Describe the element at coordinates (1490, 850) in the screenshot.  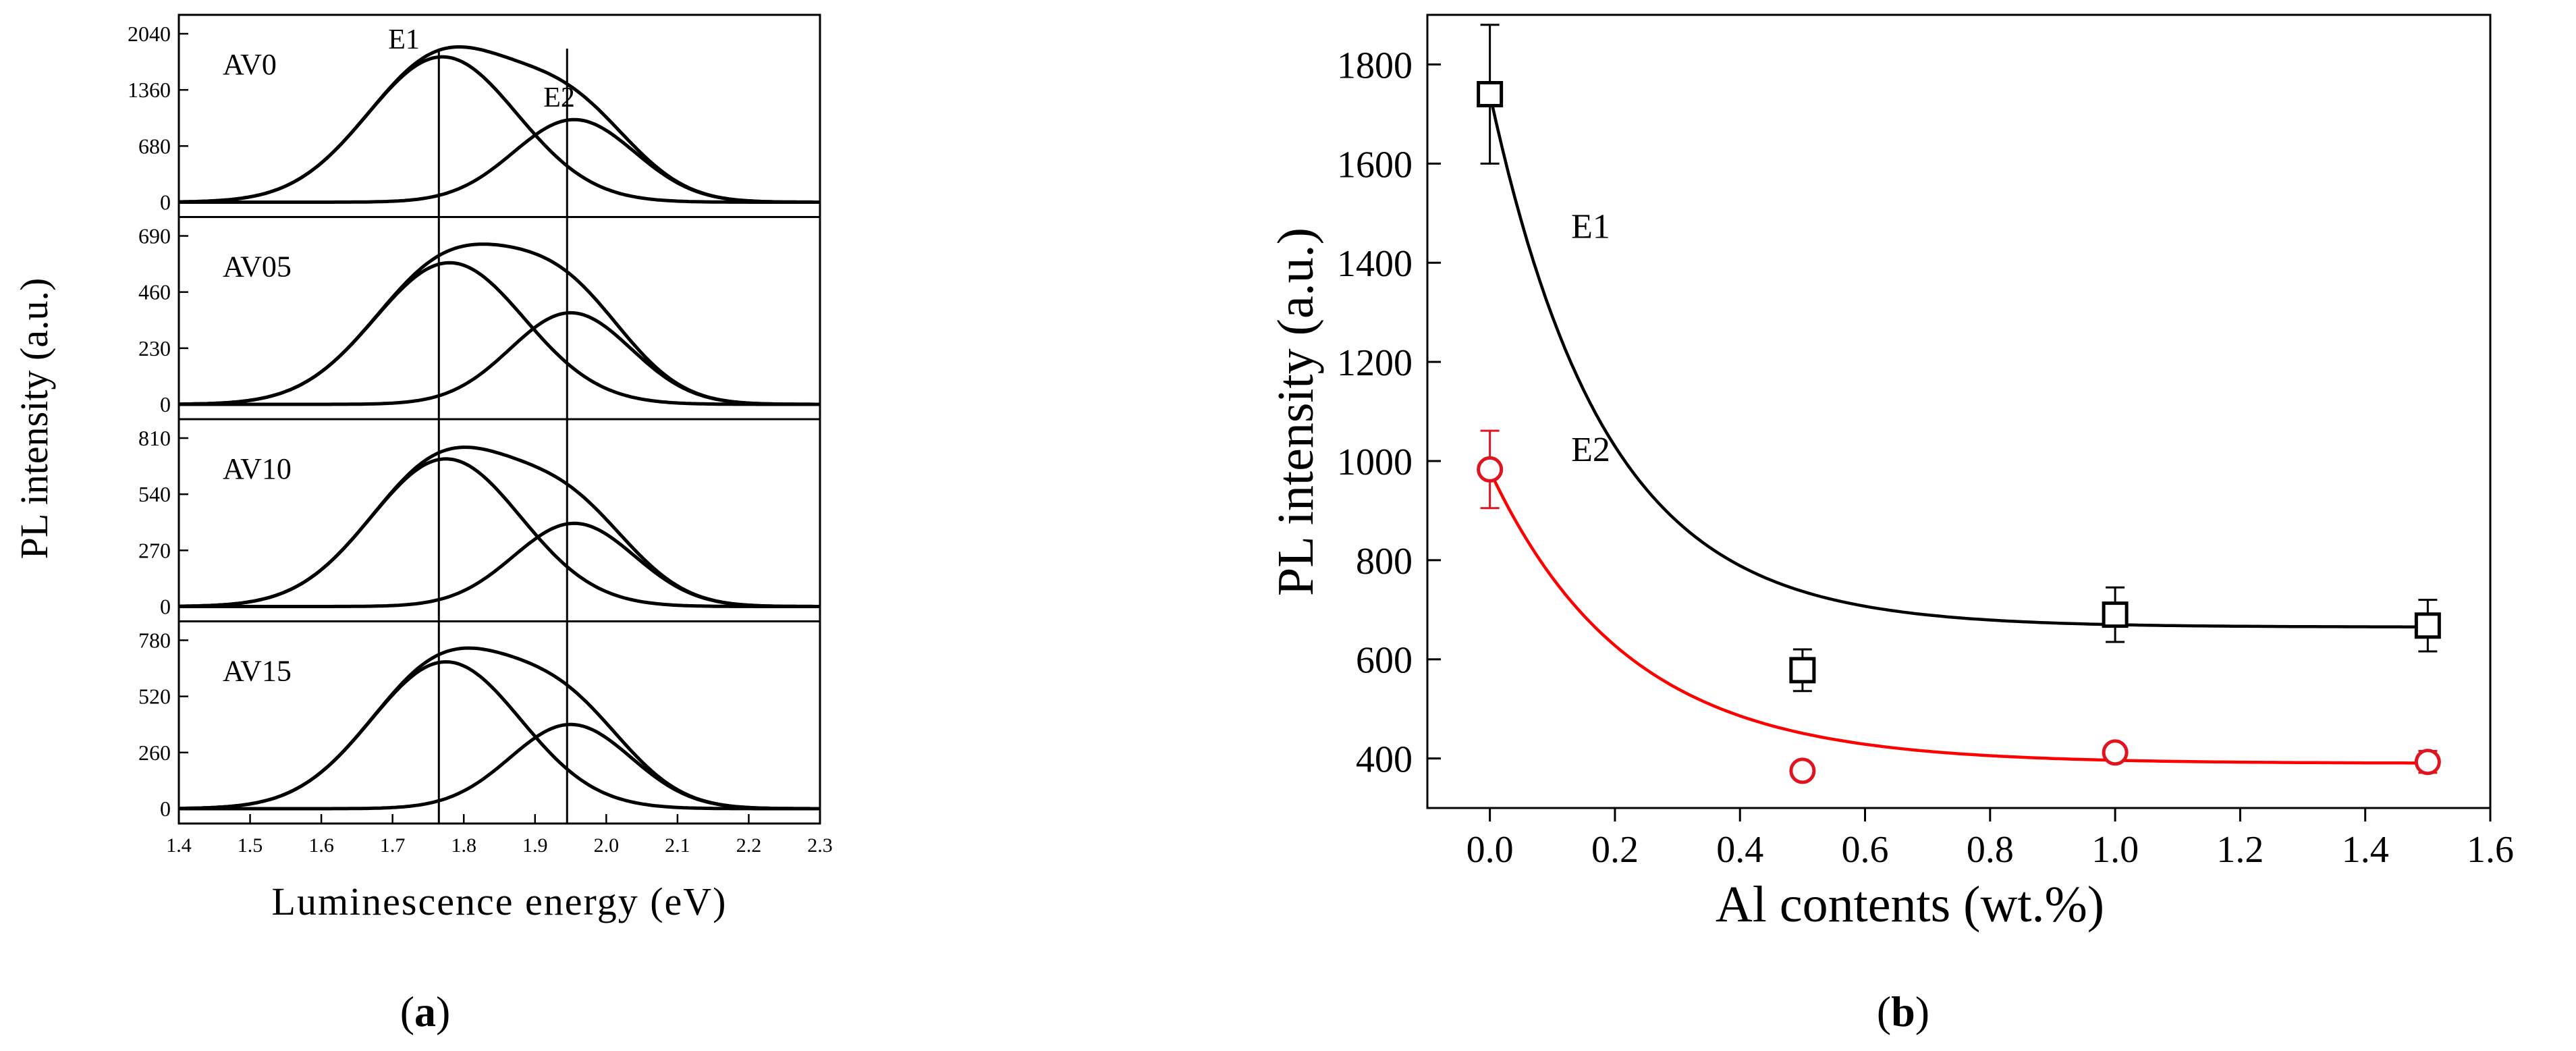
I see `x-tick-label: 0.0` at that location.